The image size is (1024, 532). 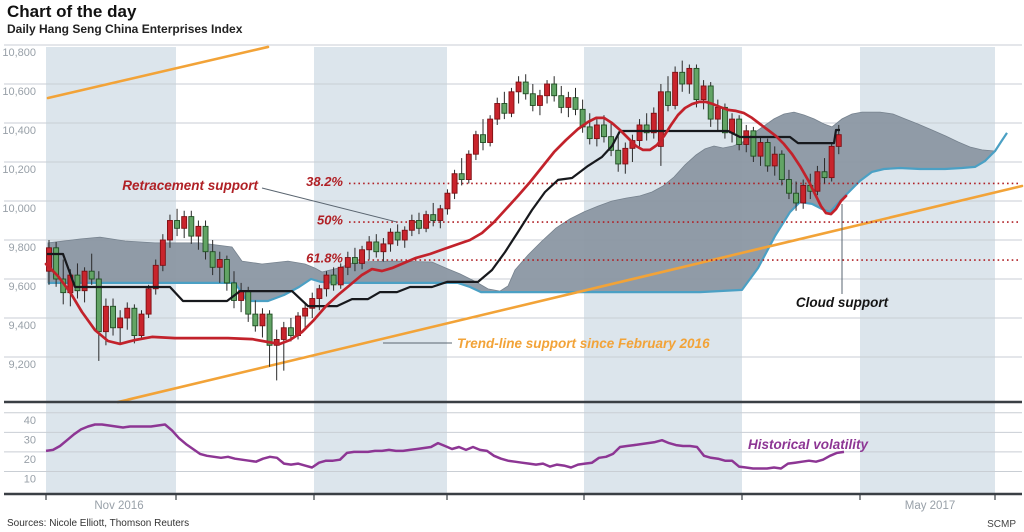 I want to click on fib-level-label: 50%, so click(x=330, y=220).